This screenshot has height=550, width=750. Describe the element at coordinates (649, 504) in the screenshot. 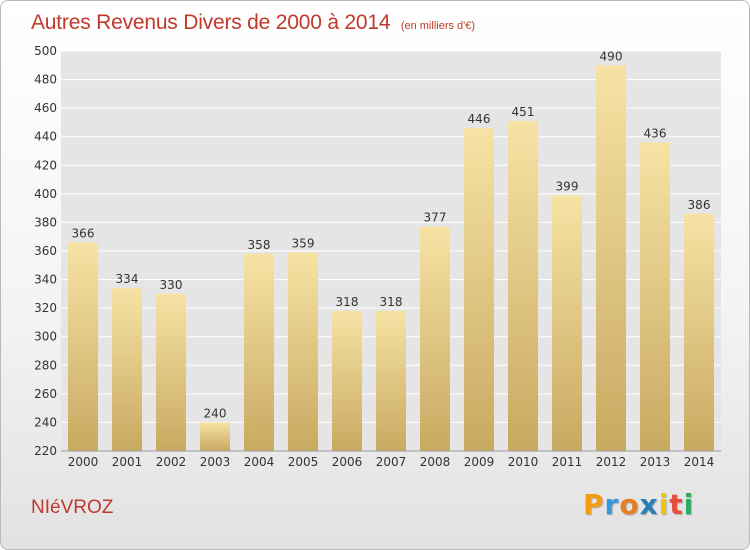

I see `logo-letter: x` at that location.